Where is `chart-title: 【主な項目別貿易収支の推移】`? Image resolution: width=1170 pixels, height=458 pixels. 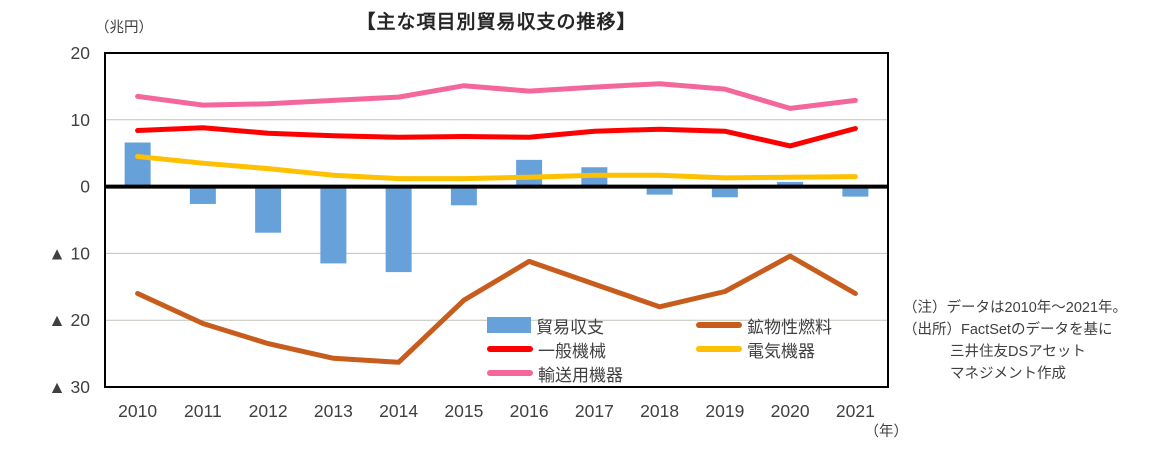
chart-title: 【主な項目別貿易収支の推移】 is located at coordinates (496, 22).